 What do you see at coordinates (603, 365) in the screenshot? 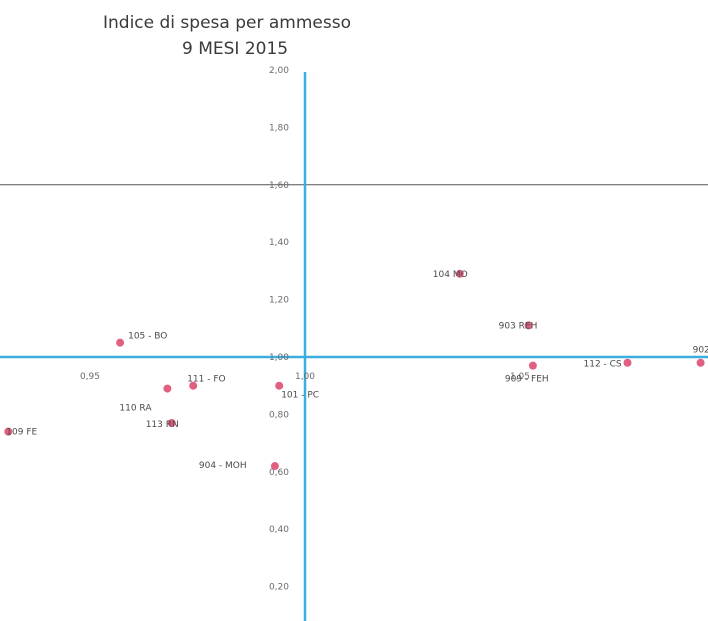
I see `point-label: 112 - CS` at bounding box center [603, 365].